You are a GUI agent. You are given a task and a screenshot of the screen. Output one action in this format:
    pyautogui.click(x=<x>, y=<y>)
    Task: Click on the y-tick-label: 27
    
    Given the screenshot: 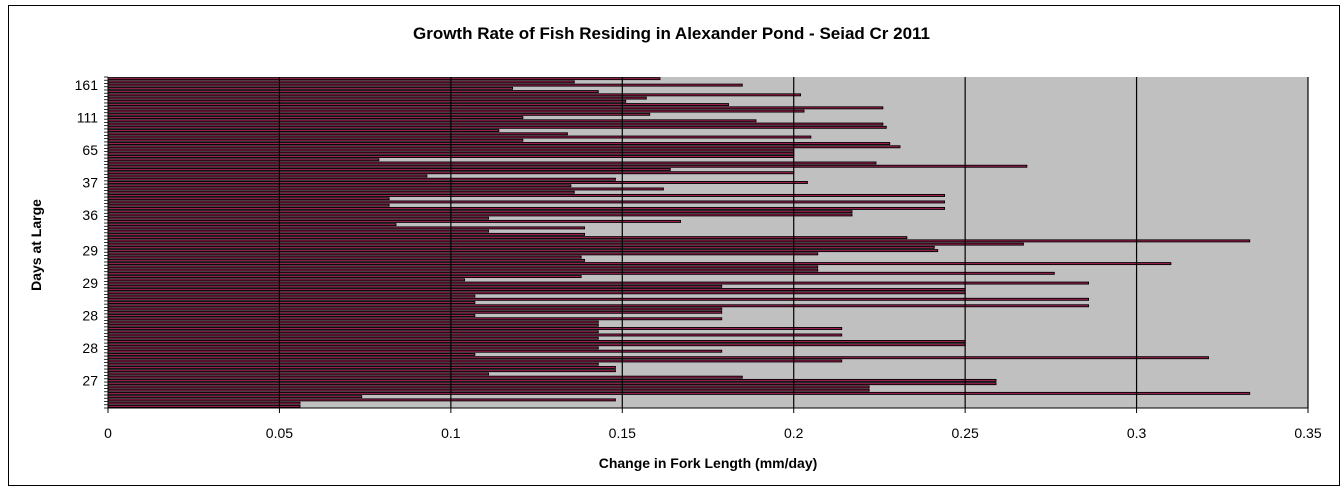 What is the action you would take?
    pyautogui.click(x=90, y=380)
    